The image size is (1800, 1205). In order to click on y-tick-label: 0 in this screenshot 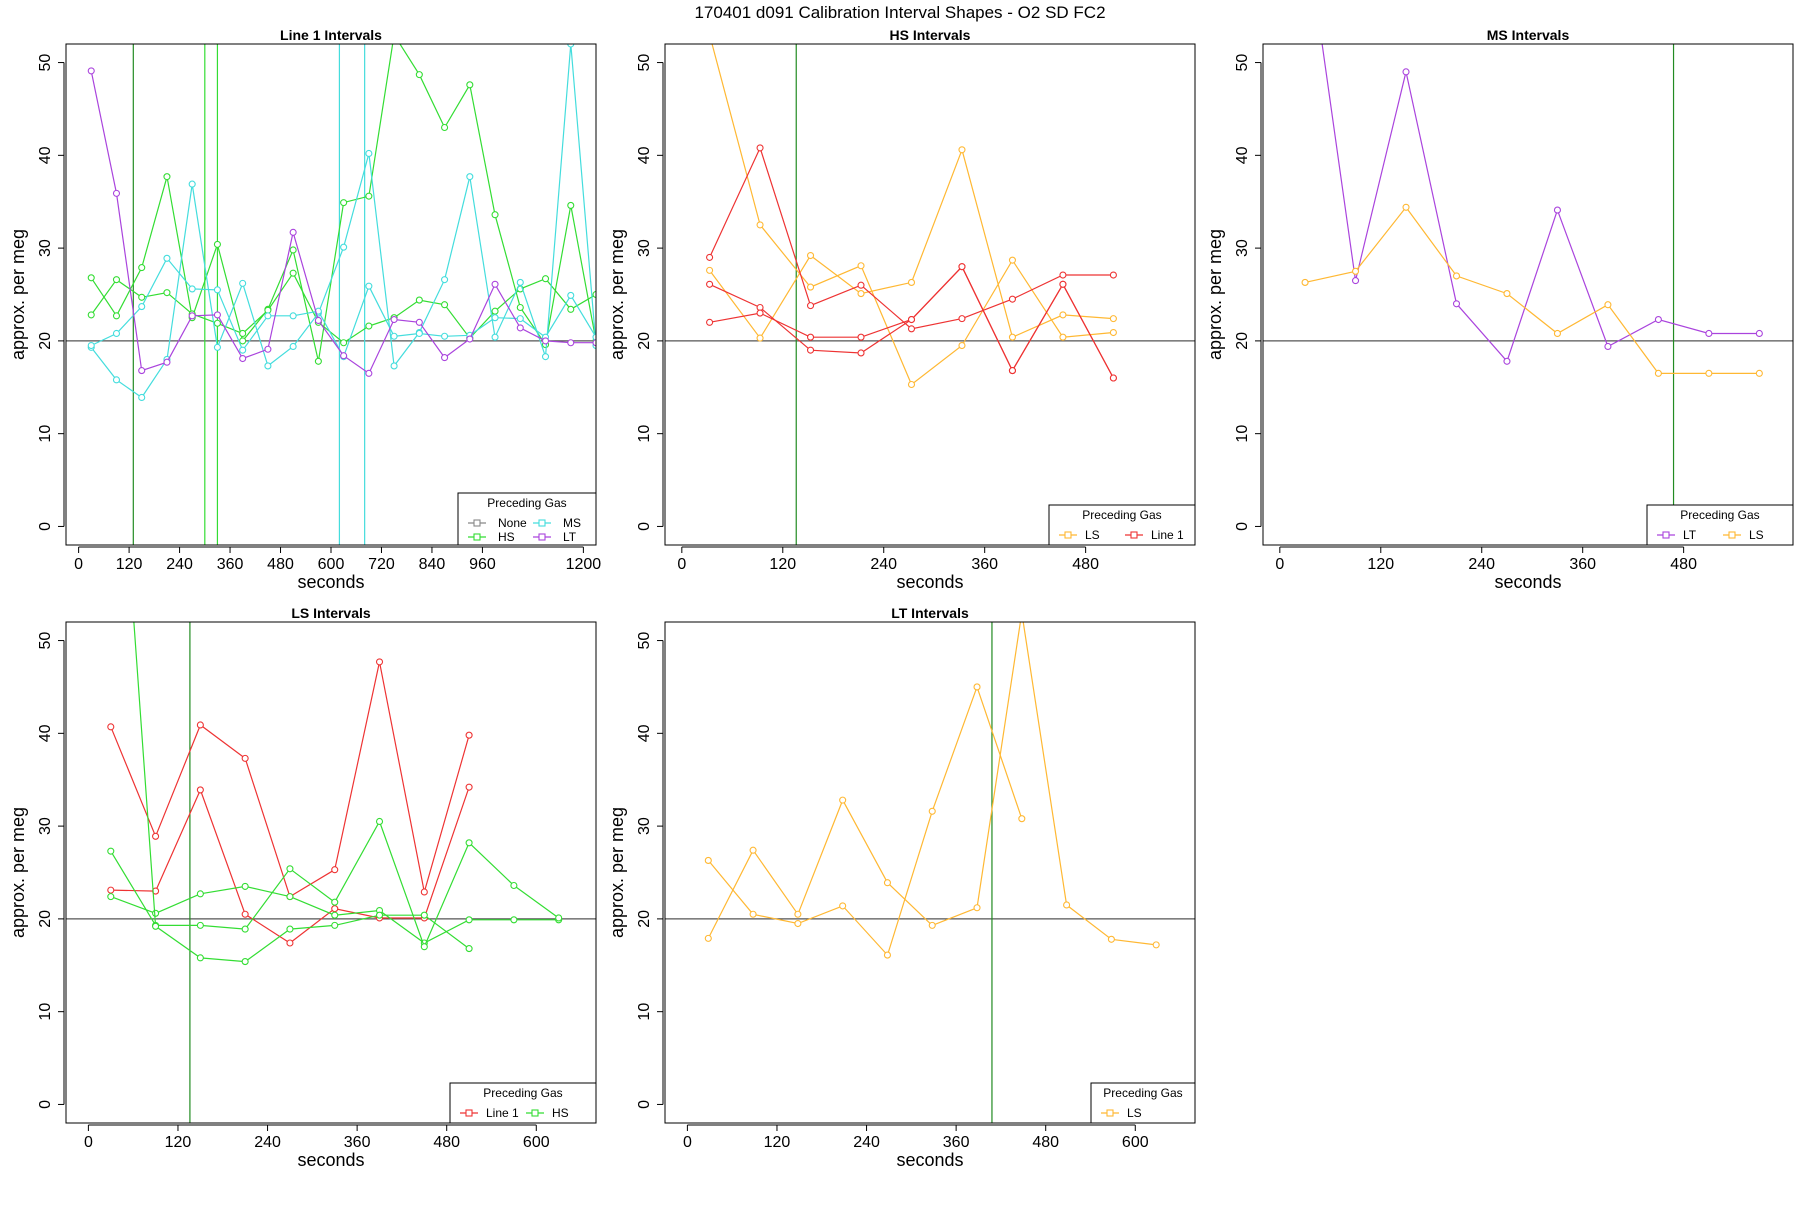, I will do `click(1242, 526)`.